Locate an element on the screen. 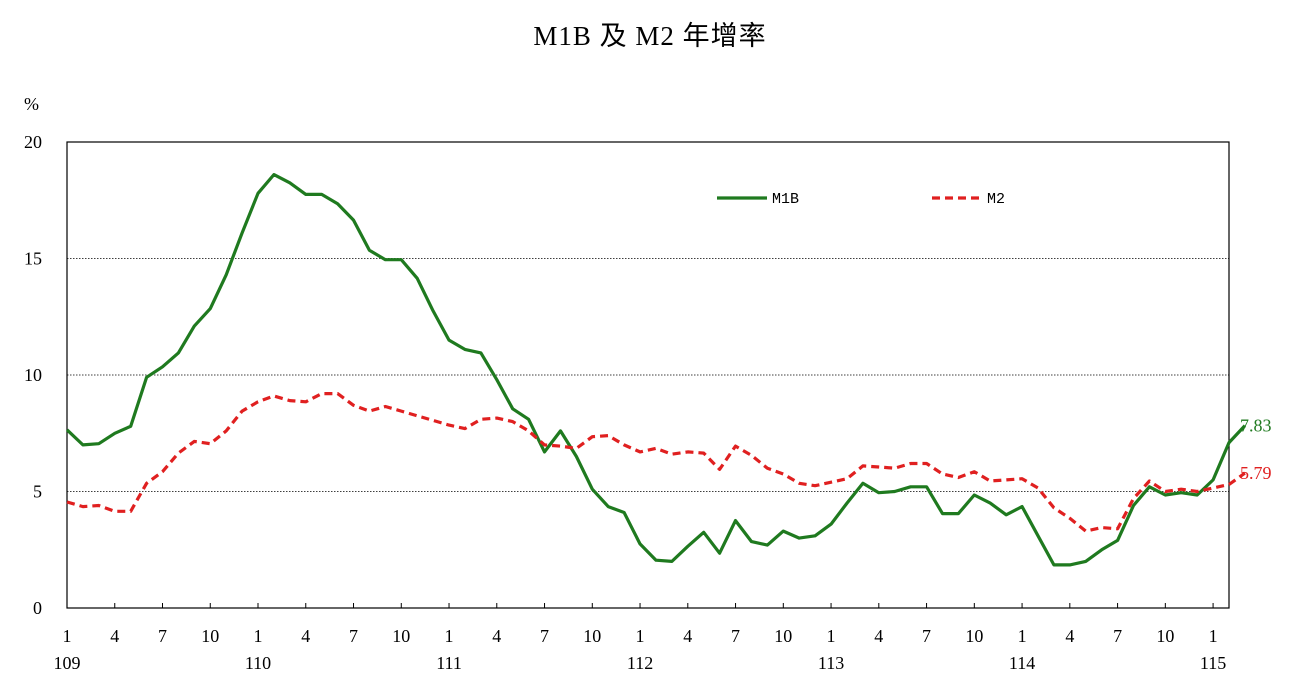 This screenshot has width=1300, height=686. legend-label-m2: M2 is located at coordinates (996, 199).